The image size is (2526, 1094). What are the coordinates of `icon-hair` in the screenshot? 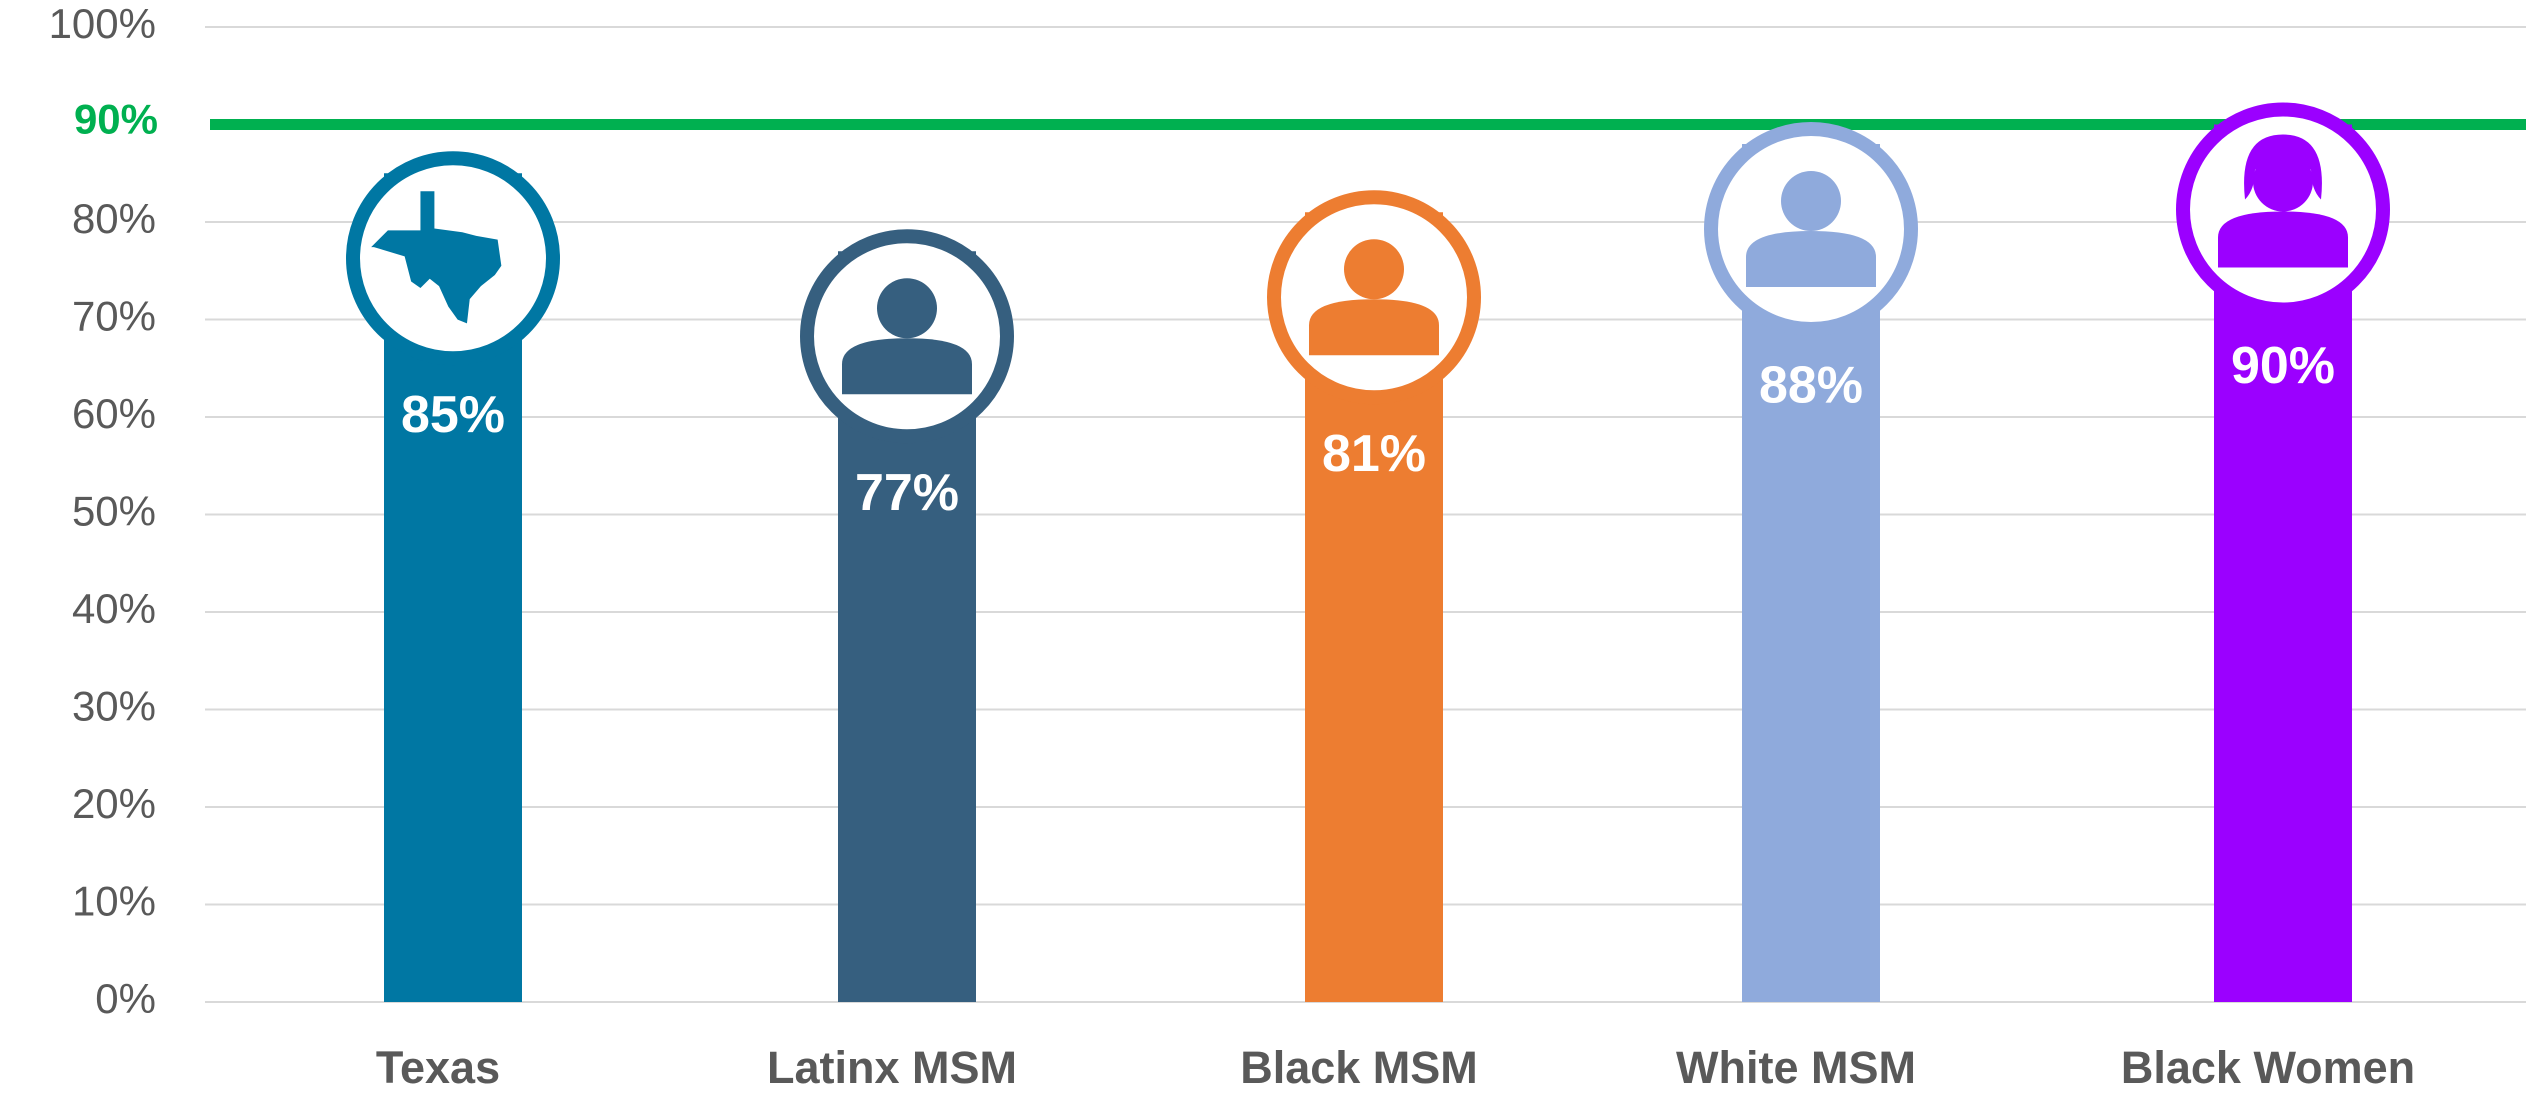 It's located at (2283, 167).